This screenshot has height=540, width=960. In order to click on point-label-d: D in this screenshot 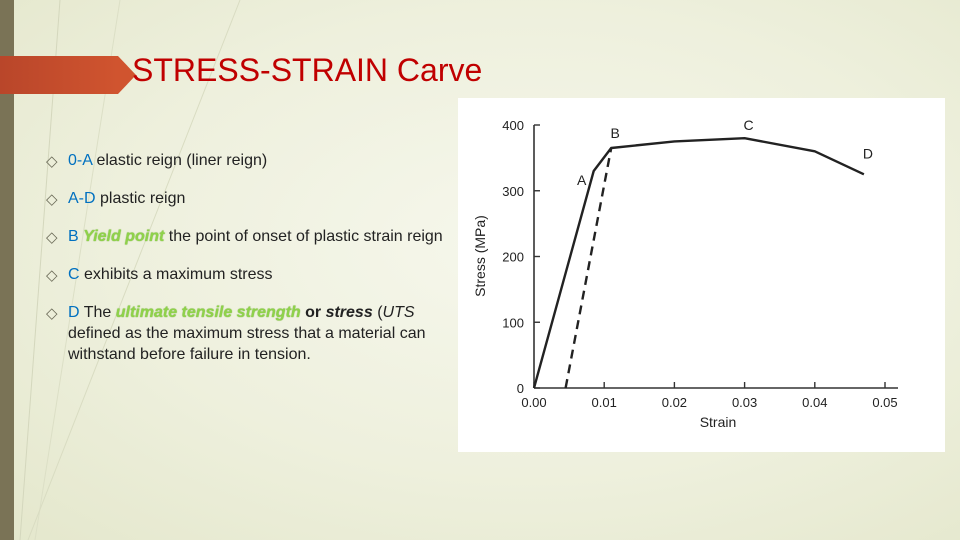, I will do `click(868, 153)`.